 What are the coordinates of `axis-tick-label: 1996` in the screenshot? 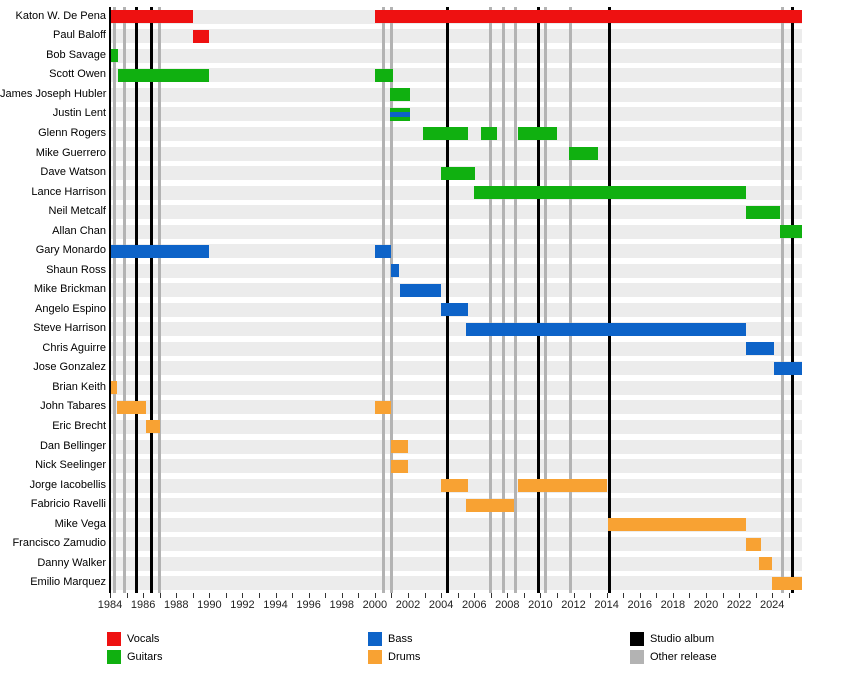 It's located at (308, 605).